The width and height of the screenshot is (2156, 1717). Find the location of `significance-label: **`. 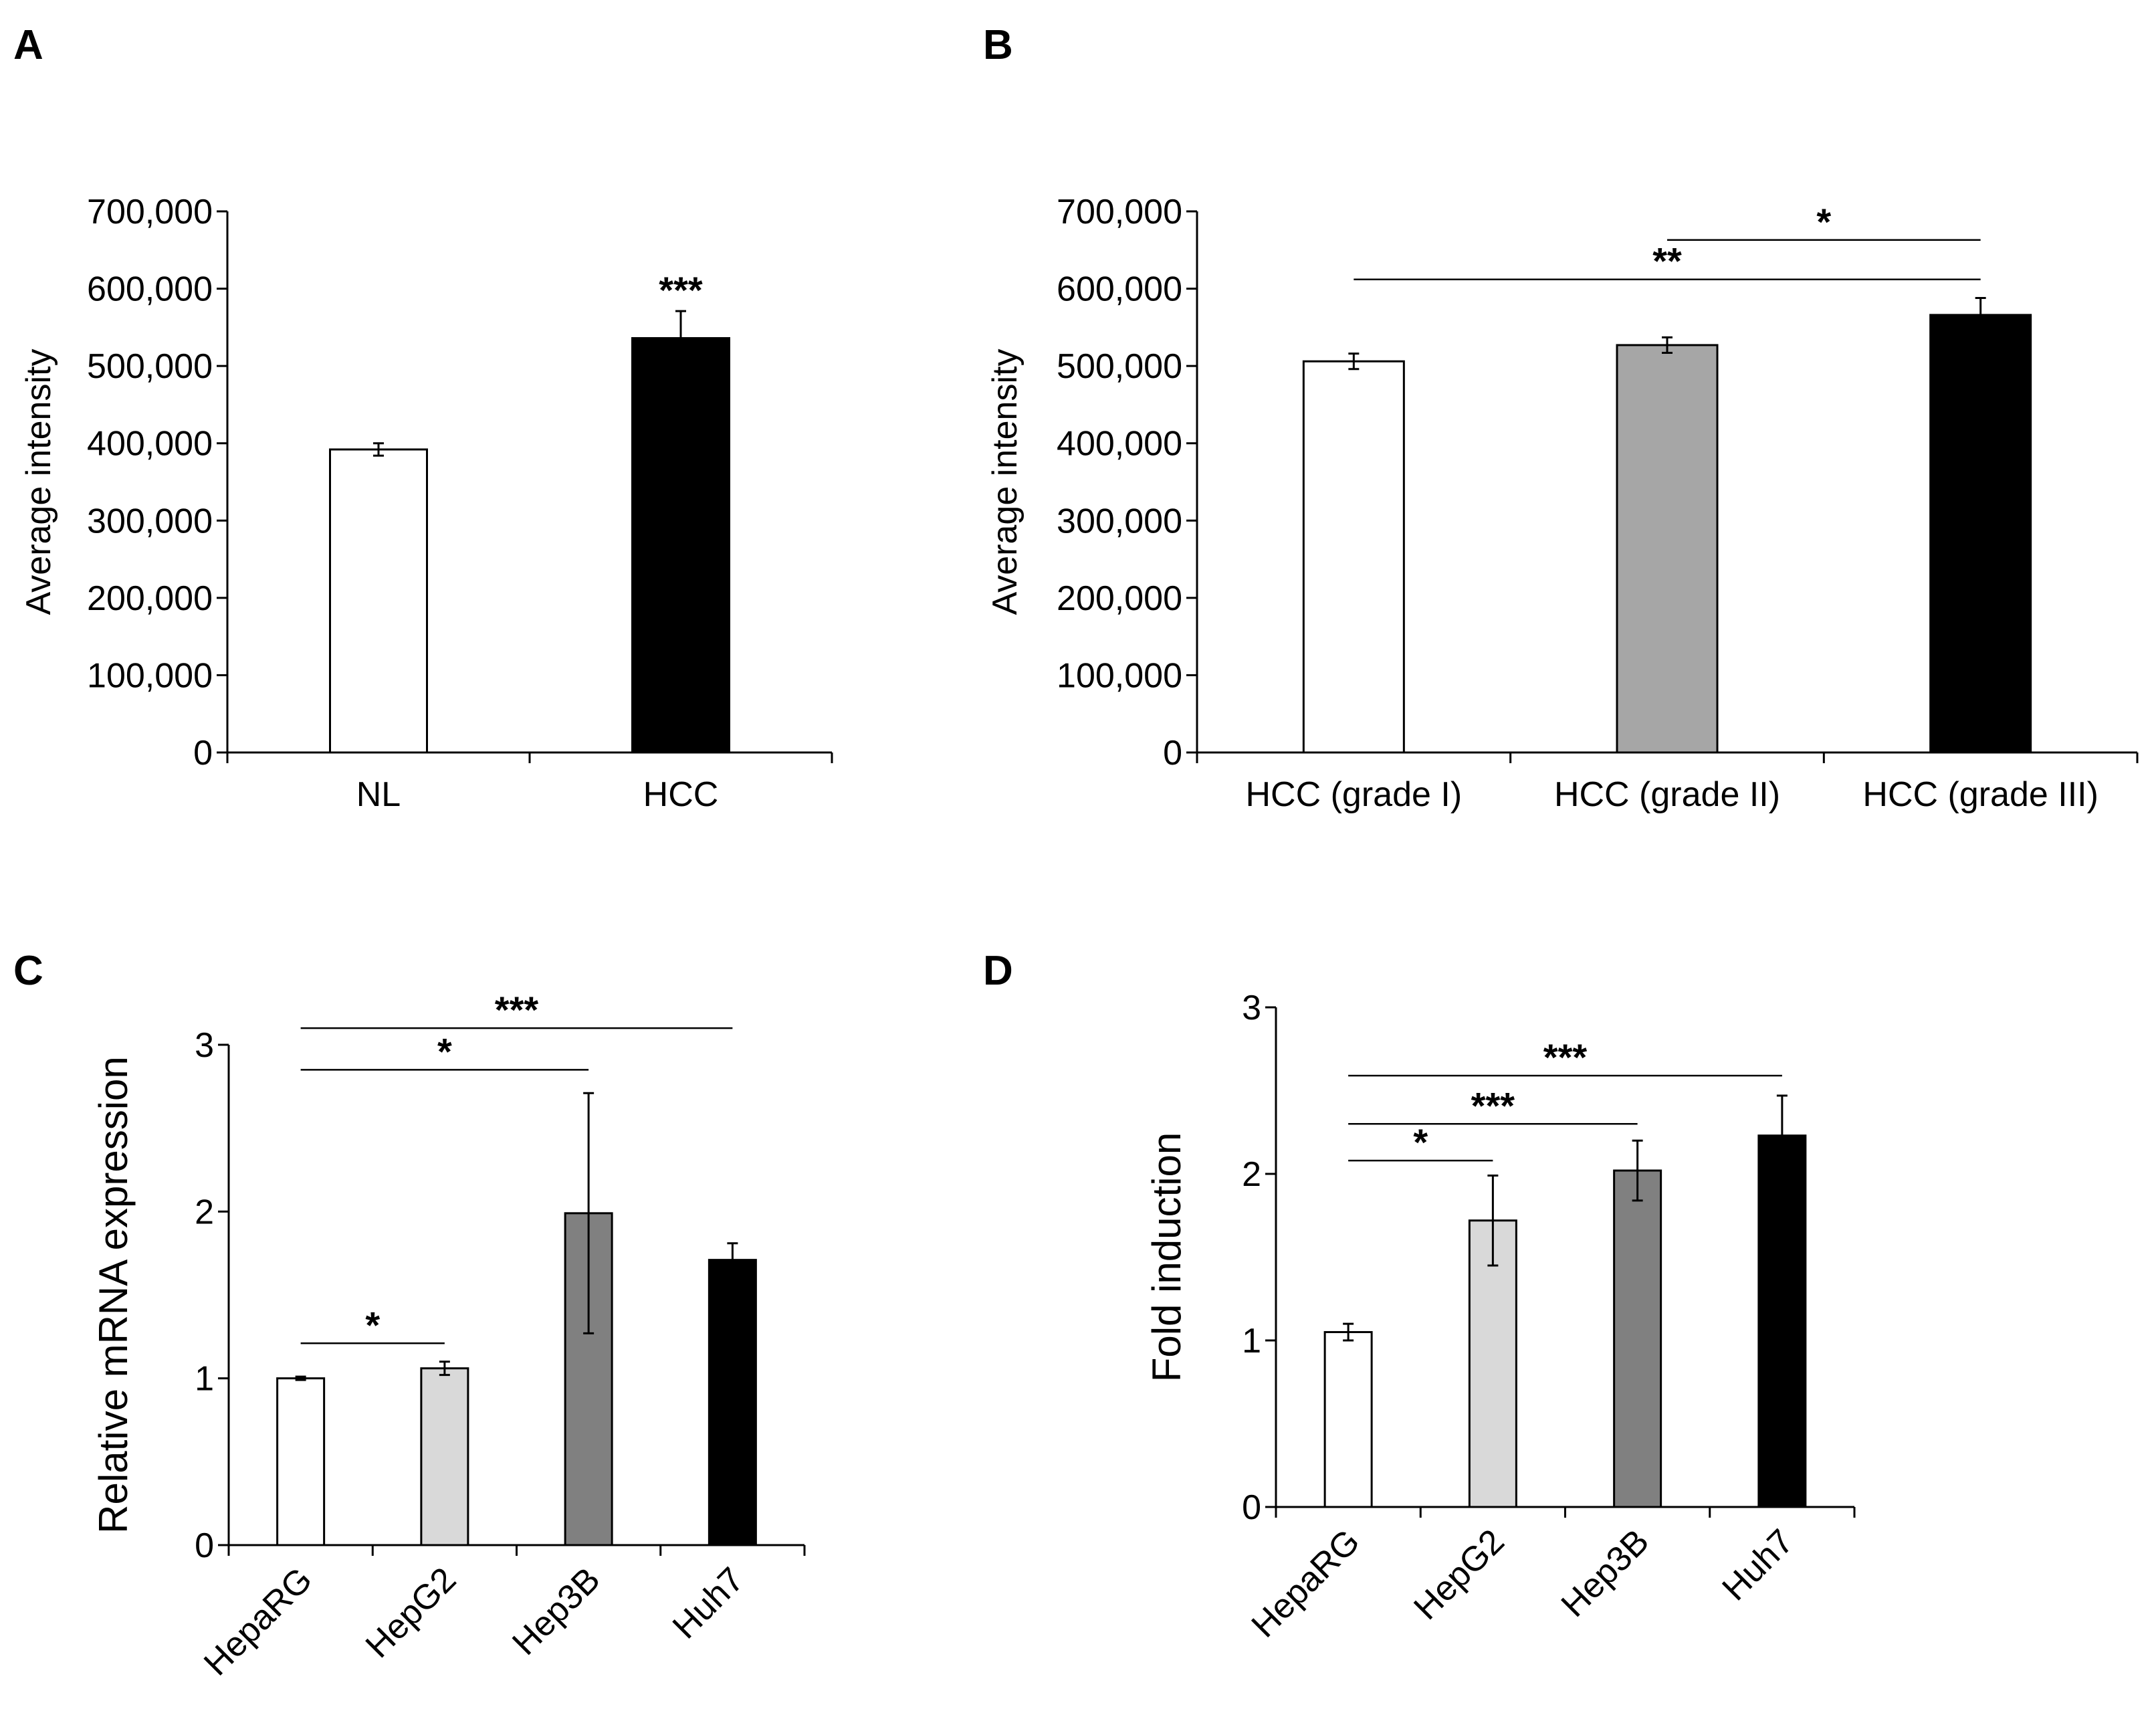

significance-label: ** is located at coordinates (1667, 261).